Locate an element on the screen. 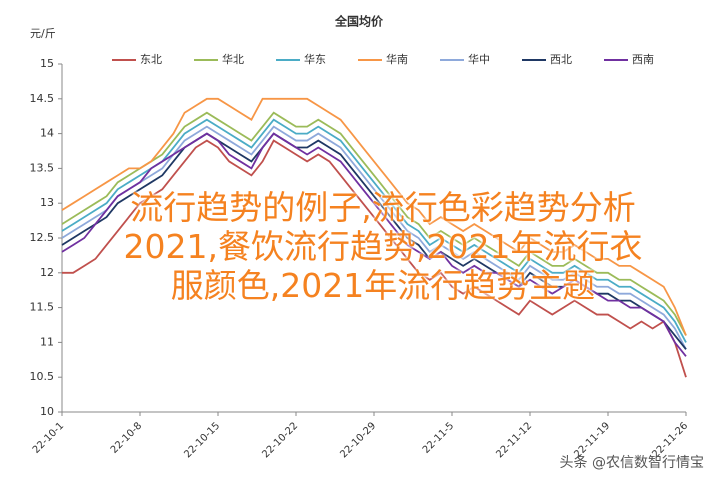 This screenshot has width=718, height=486. legend-label: 东北 is located at coordinates (151, 59).